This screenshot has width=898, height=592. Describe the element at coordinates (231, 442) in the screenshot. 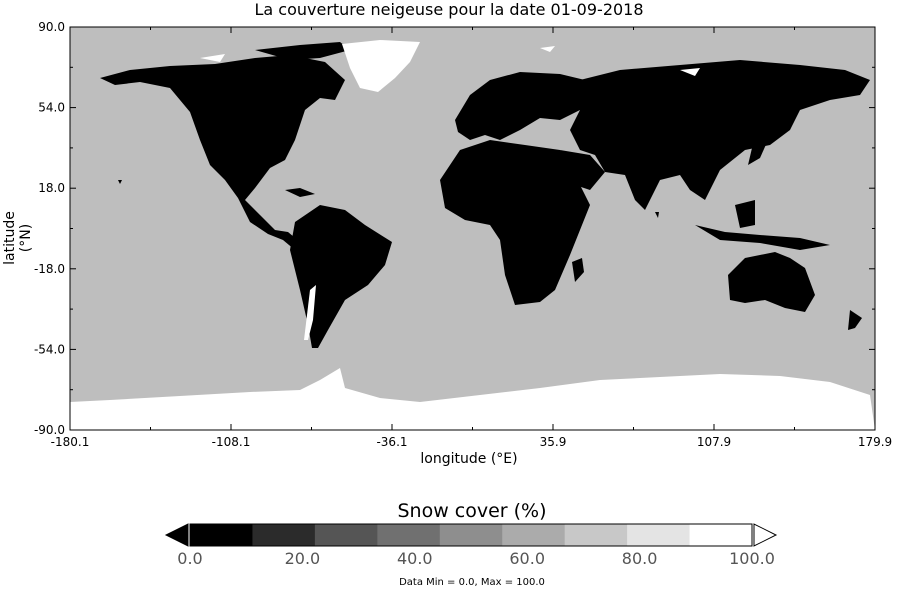

I see `x-tick-label: -108.1` at that location.